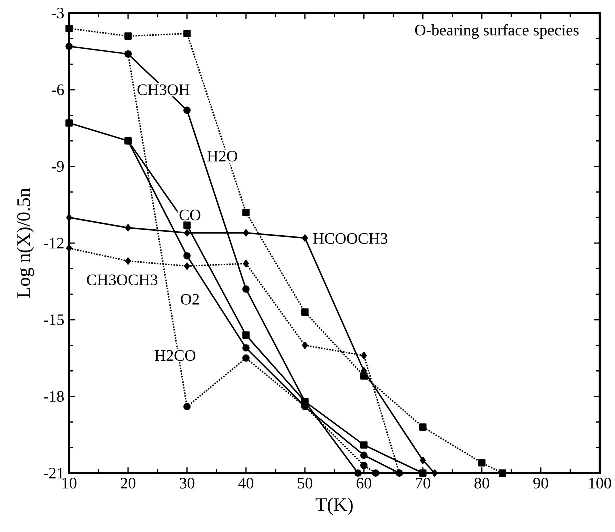 The image size is (615, 532). Describe the element at coordinates (58, 13) in the screenshot. I see `y-tick-label: -3` at that location.